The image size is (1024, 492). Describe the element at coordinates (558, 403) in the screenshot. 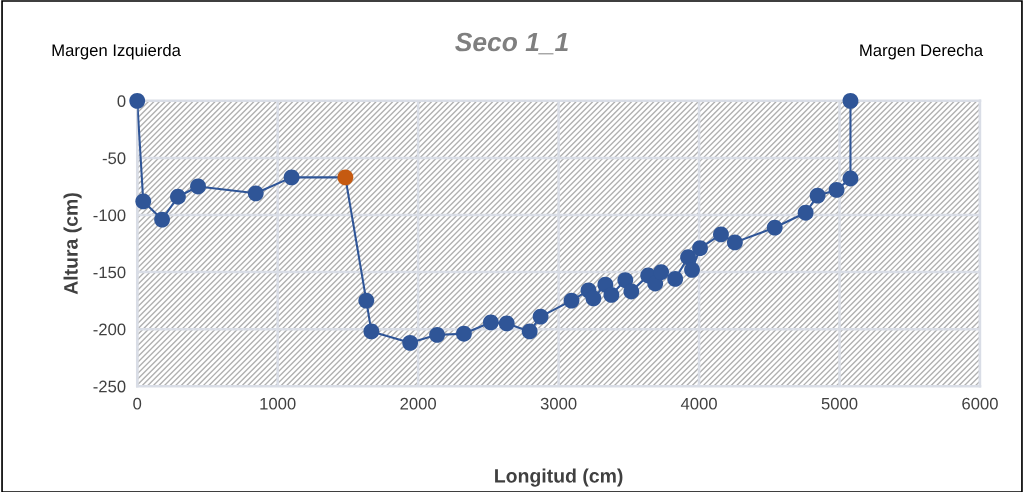

I see `x-tick-label: 3000` at that location.